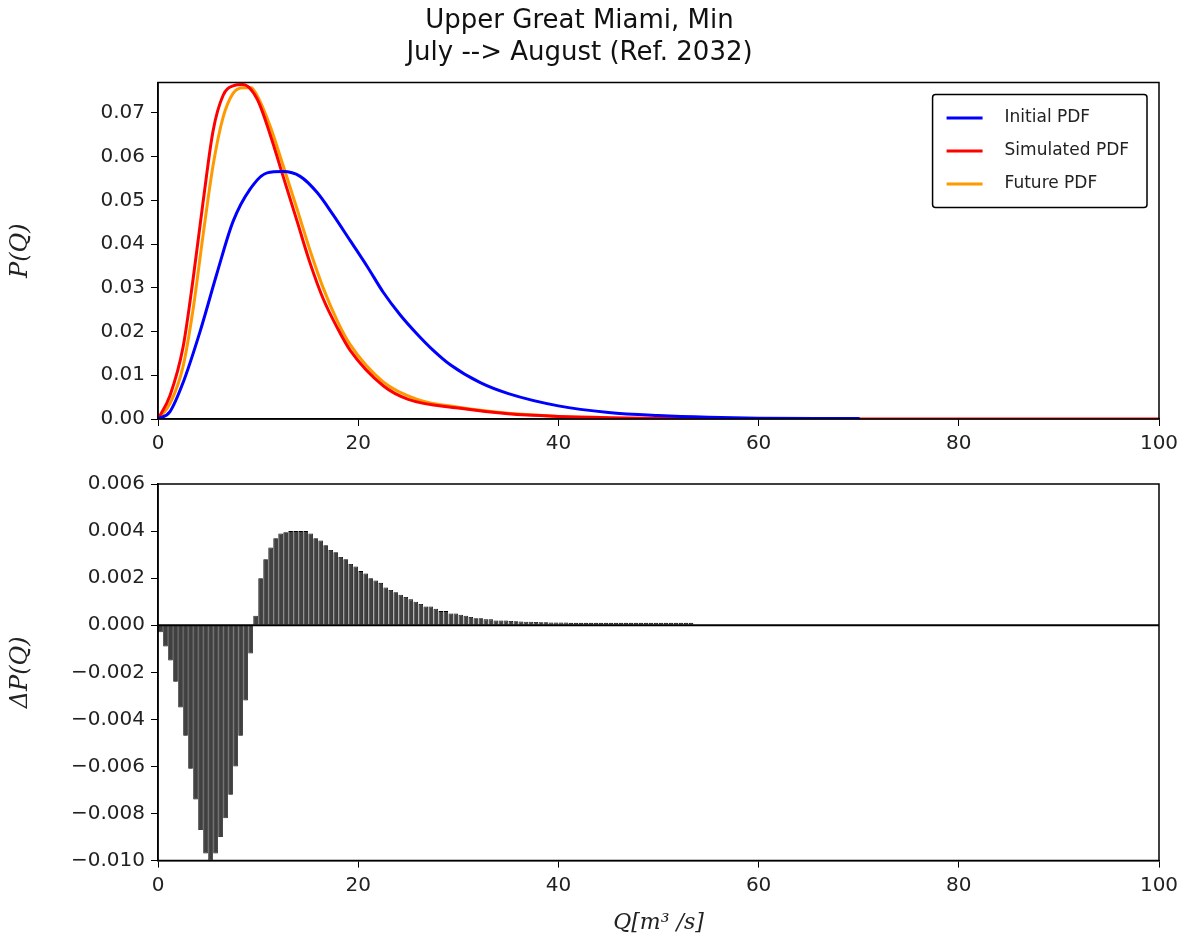 The image size is (1189, 940). Describe the element at coordinates (122, 154) in the screenshot. I see `y-tick-label: 0.06` at that location.